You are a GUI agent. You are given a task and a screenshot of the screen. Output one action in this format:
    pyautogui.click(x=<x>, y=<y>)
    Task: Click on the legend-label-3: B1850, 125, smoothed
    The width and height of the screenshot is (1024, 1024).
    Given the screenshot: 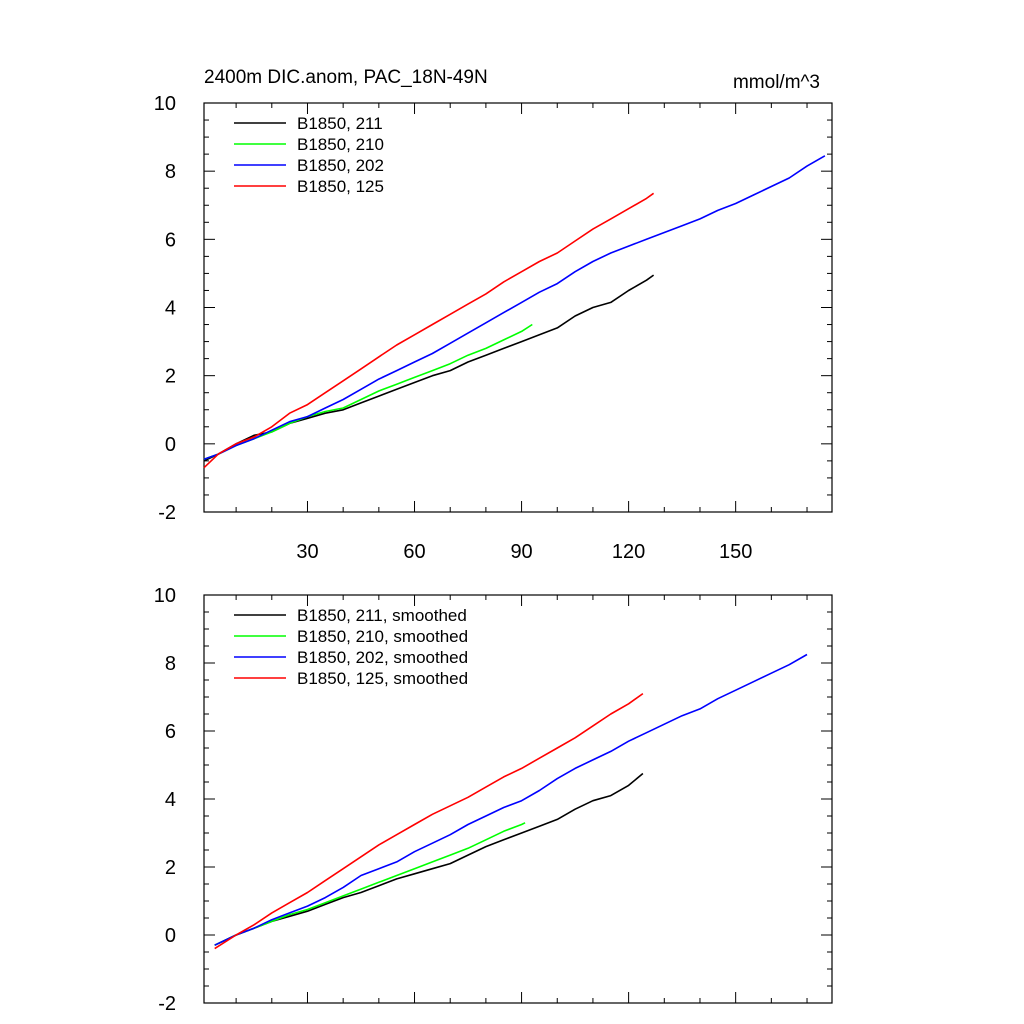 What is the action you would take?
    pyautogui.click(x=382, y=678)
    